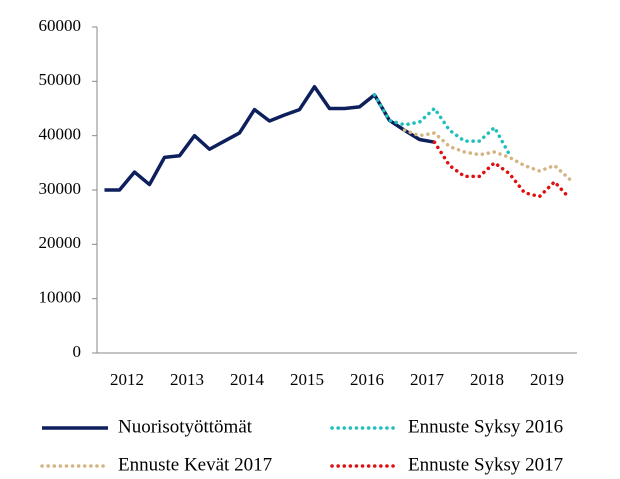 The width and height of the screenshot is (620, 479). I want to click on legend-label: Nuorisotyöttömät, so click(185, 426).